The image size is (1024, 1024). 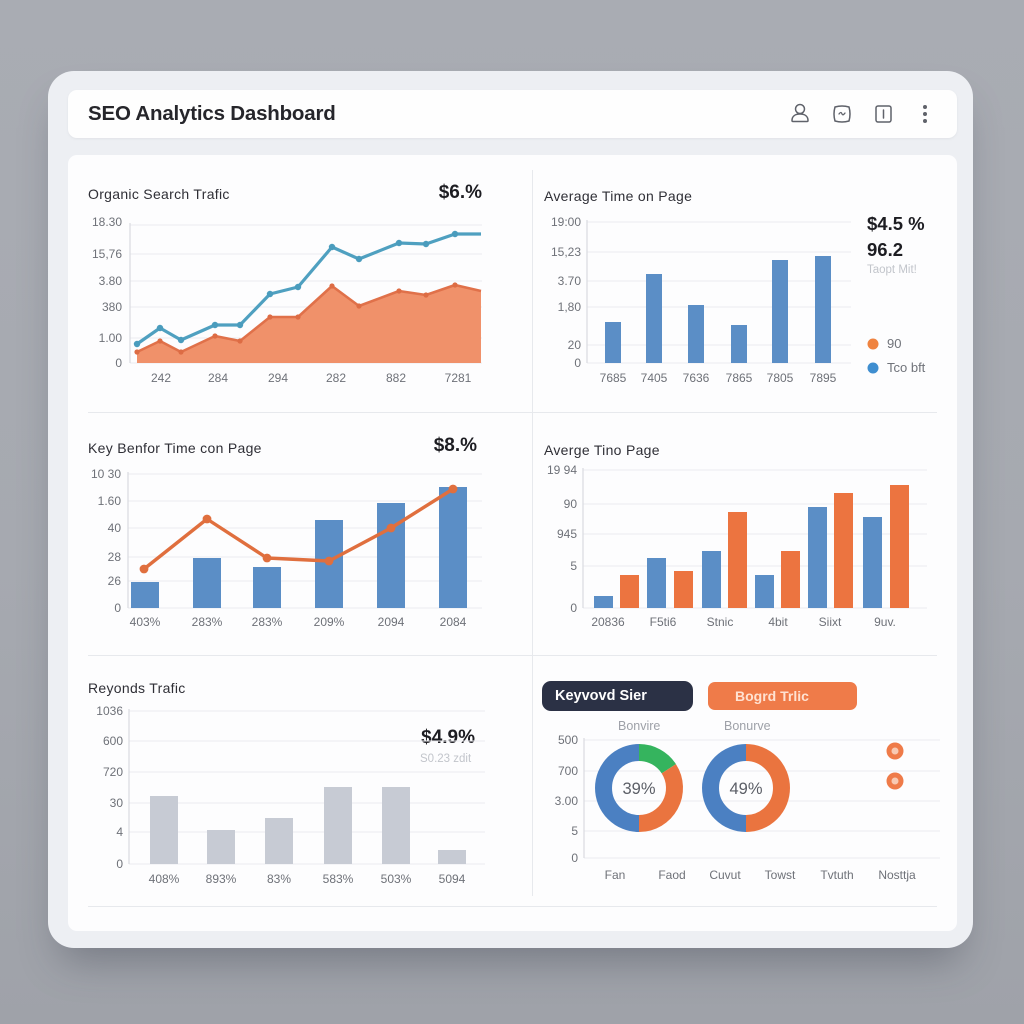 What do you see at coordinates (570, 307) in the screenshot?
I see `svg-text: 1,80` at bounding box center [570, 307].